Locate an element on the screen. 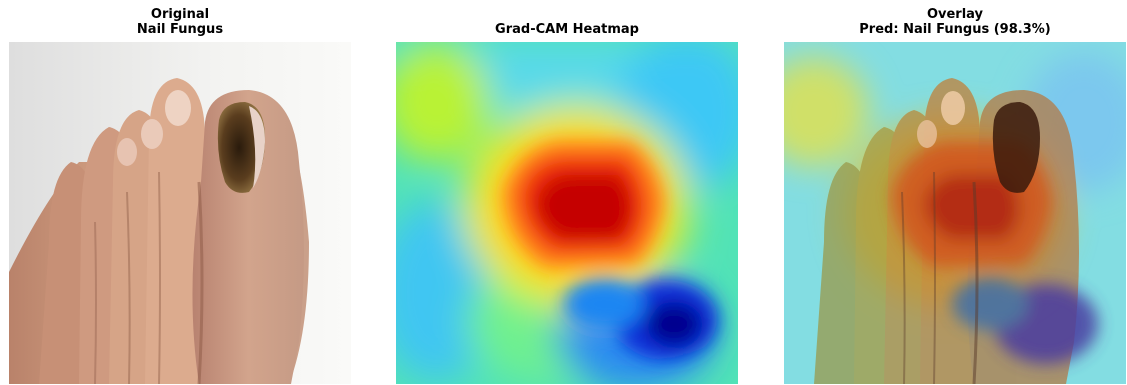 This screenshot has width=1127, height=385. panel-title-line2: Grad-CAM Heatmap is located at coordinates (567, 29).